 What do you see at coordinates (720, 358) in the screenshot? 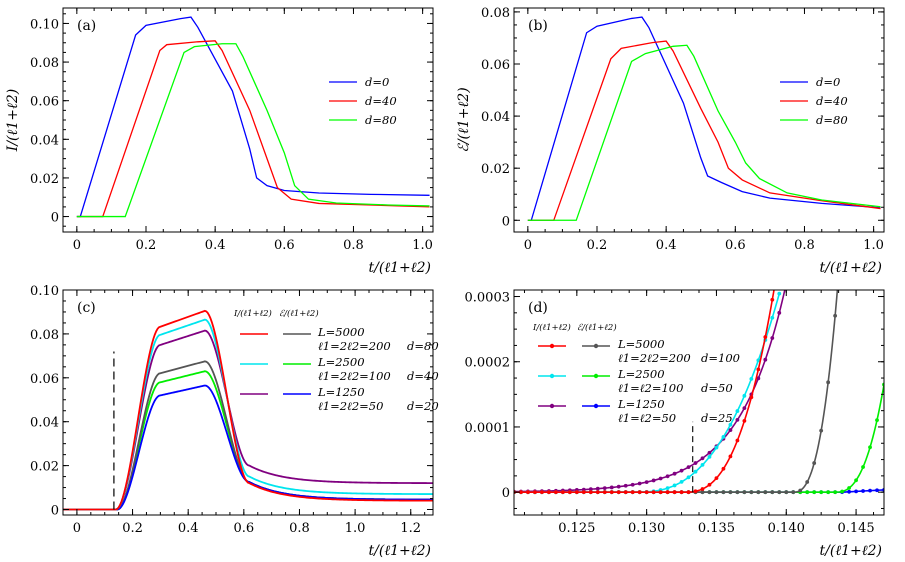
I see `legend-d: d=100` at bounding box center [720, 358].